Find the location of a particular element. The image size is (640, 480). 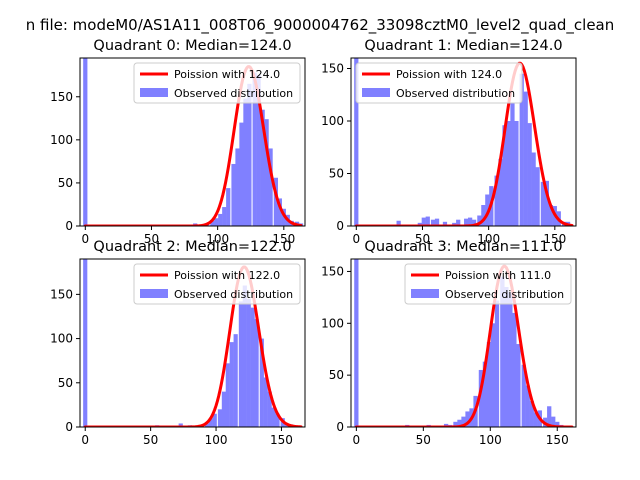

quadrant-0-legend: Poission with 124.0 Observed distribution is located at coordinates (217, 83).